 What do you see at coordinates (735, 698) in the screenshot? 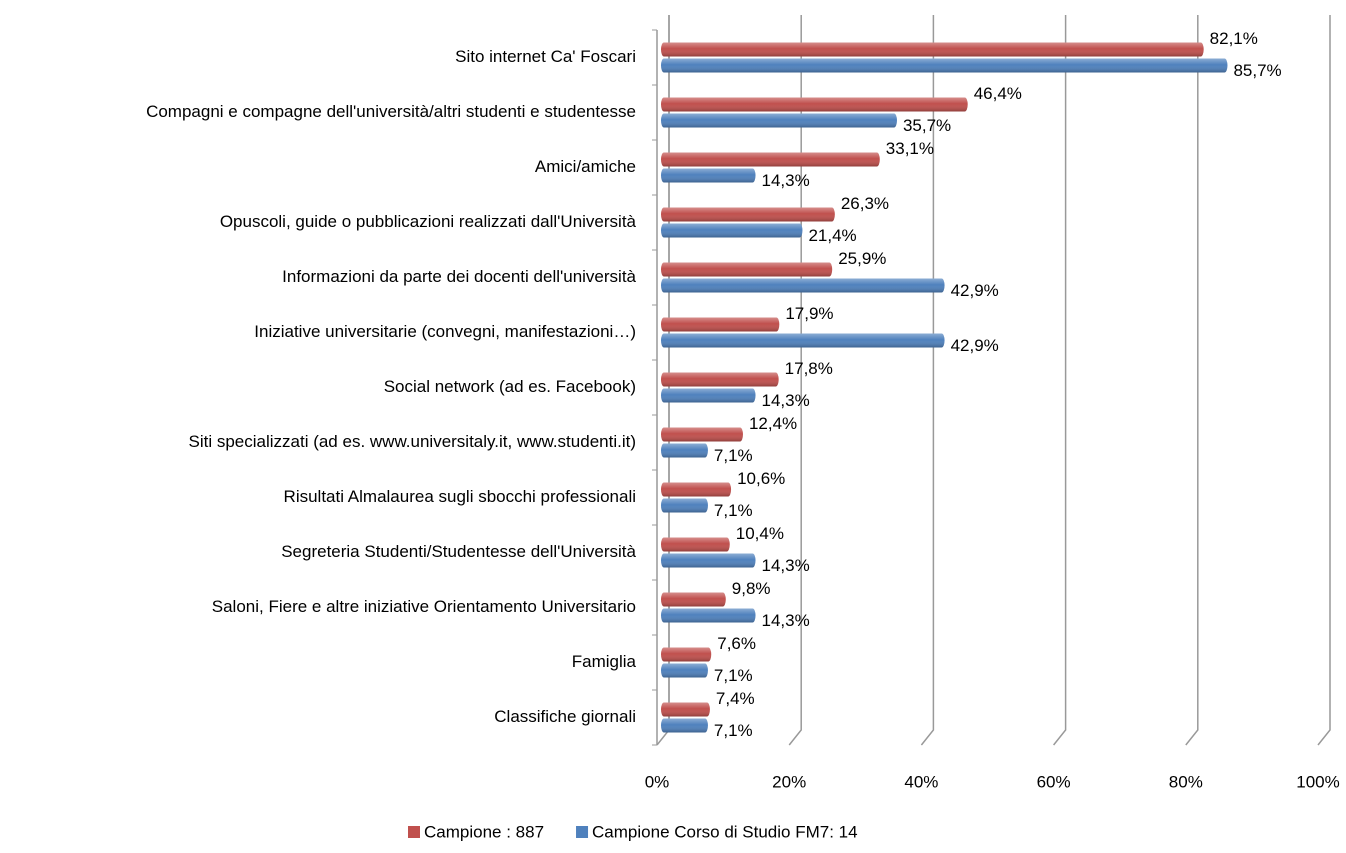
I see `data-label: 7,4%` at bounding box center [735, 698].